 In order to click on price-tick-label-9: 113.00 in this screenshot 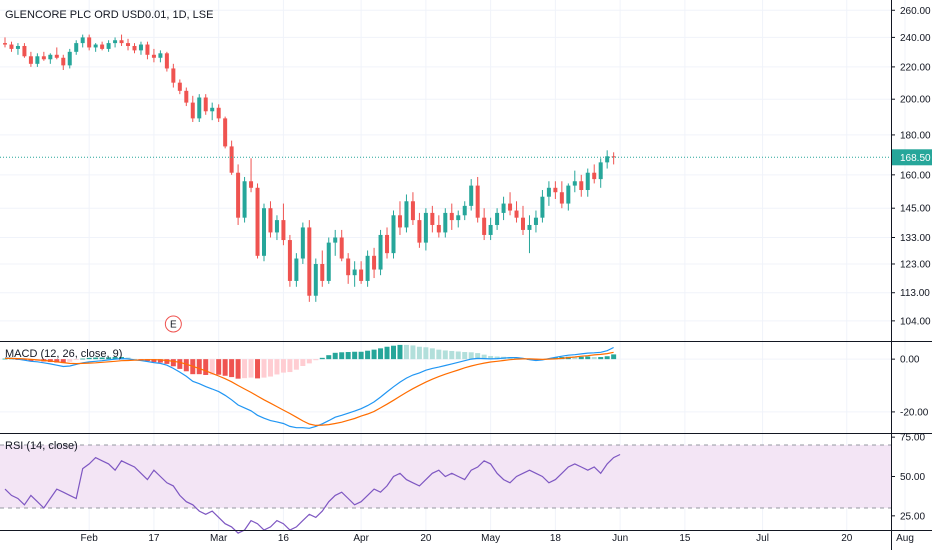, I will do `click(915, 293)`.